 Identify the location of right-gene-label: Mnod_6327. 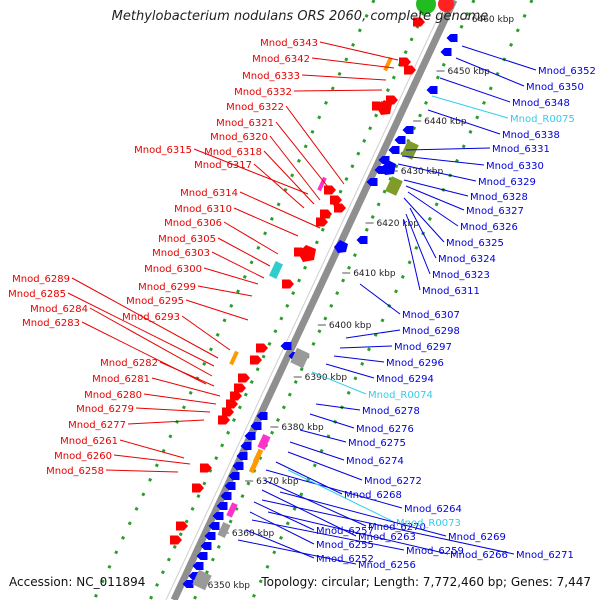
(495, 211).